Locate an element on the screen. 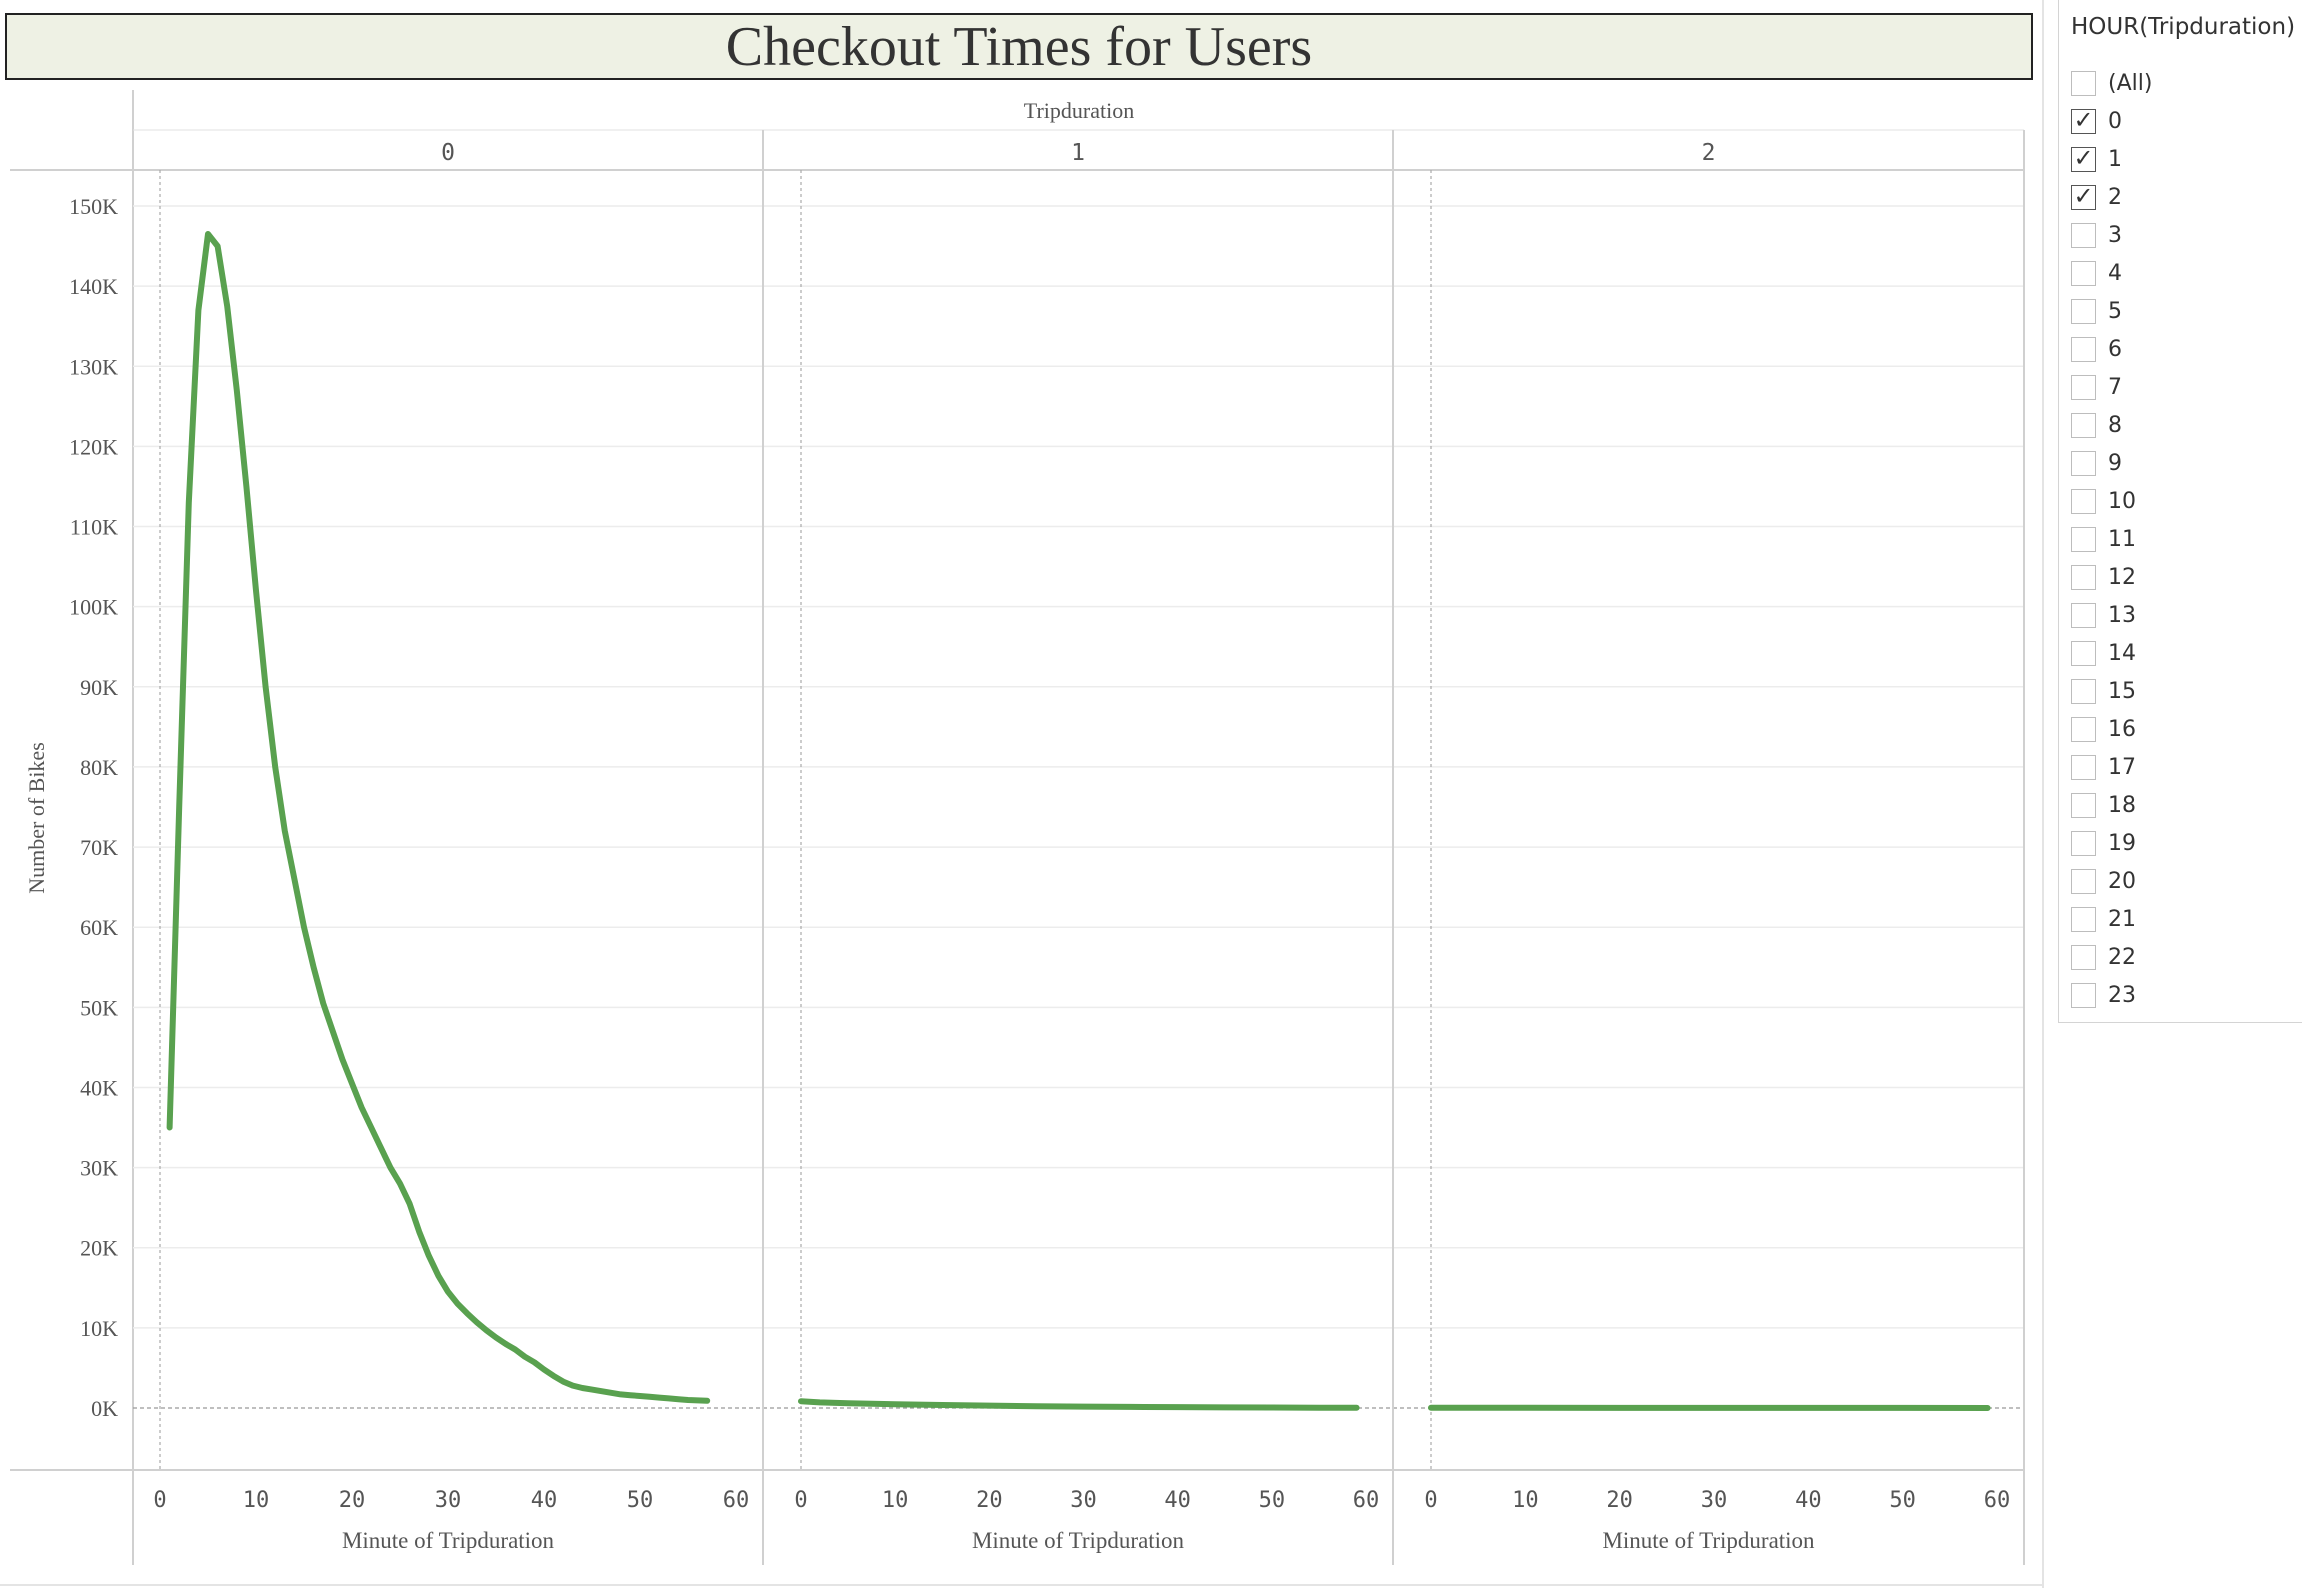  filter-item: 4 is located at coordinates (2111, 273).